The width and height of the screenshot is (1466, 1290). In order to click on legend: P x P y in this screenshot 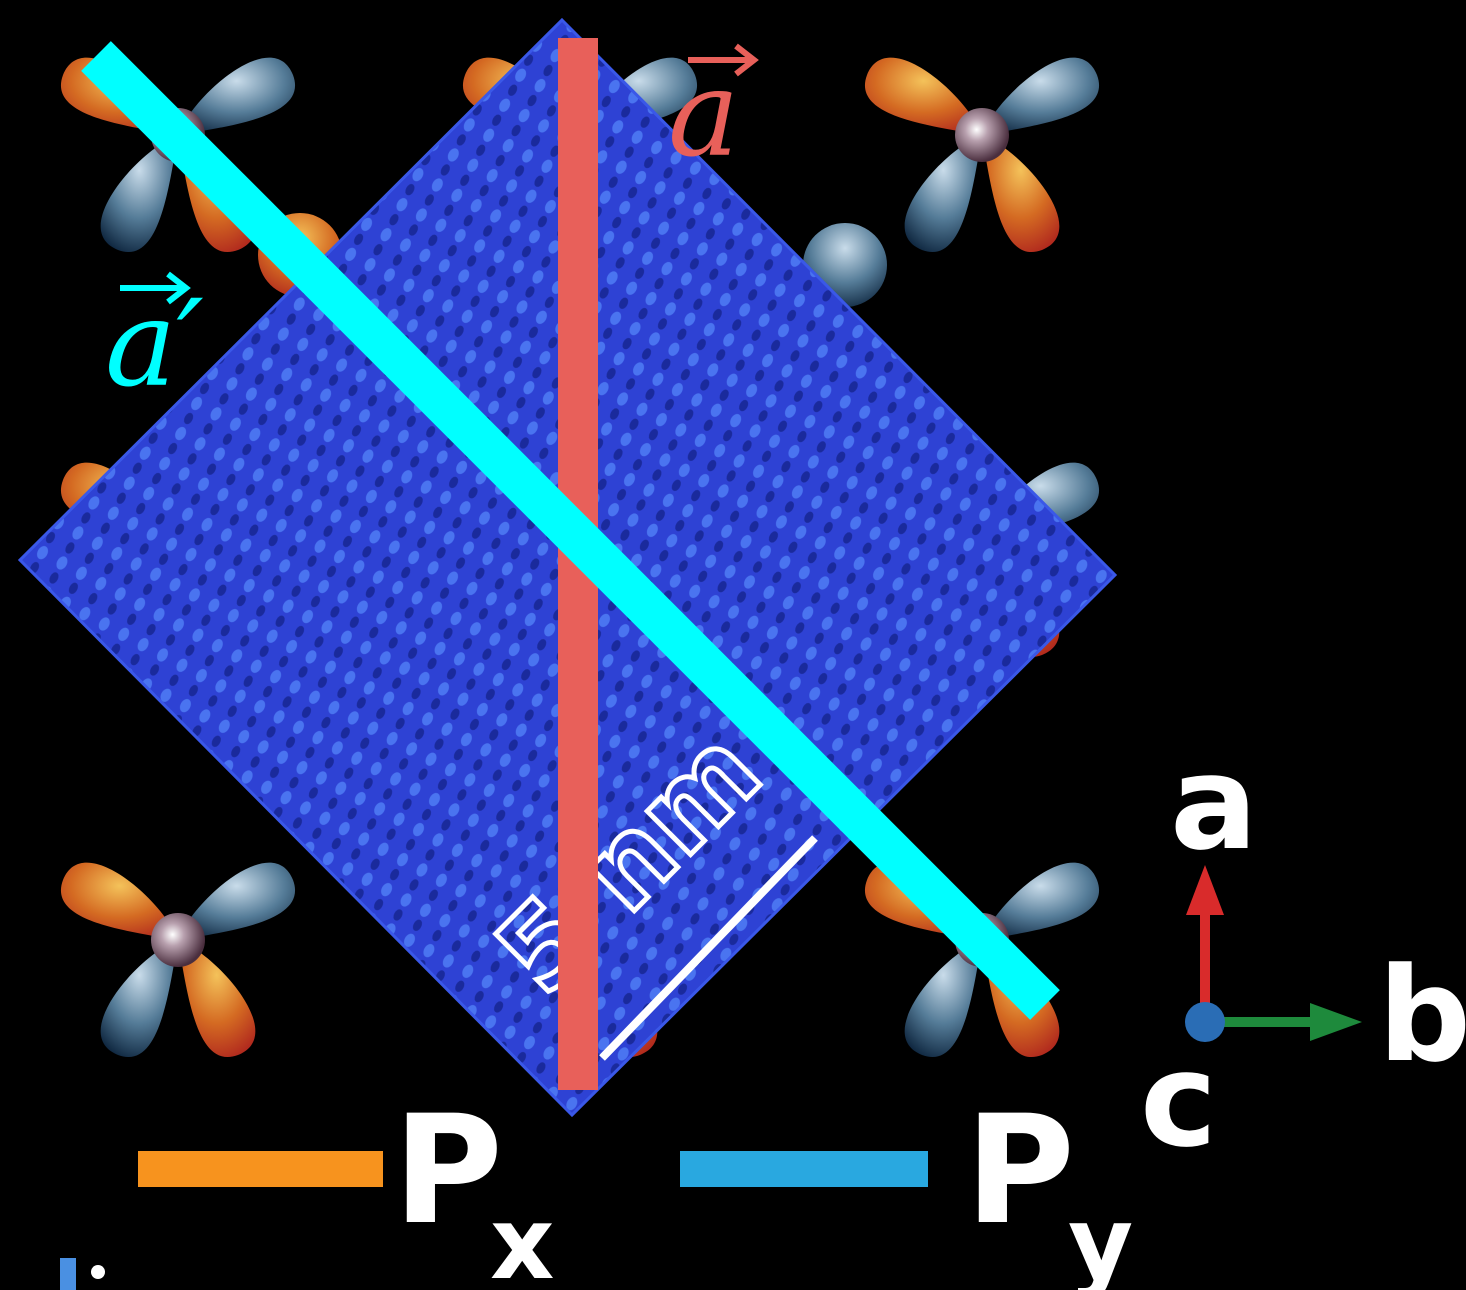, I will do `click(635, 1187)`.